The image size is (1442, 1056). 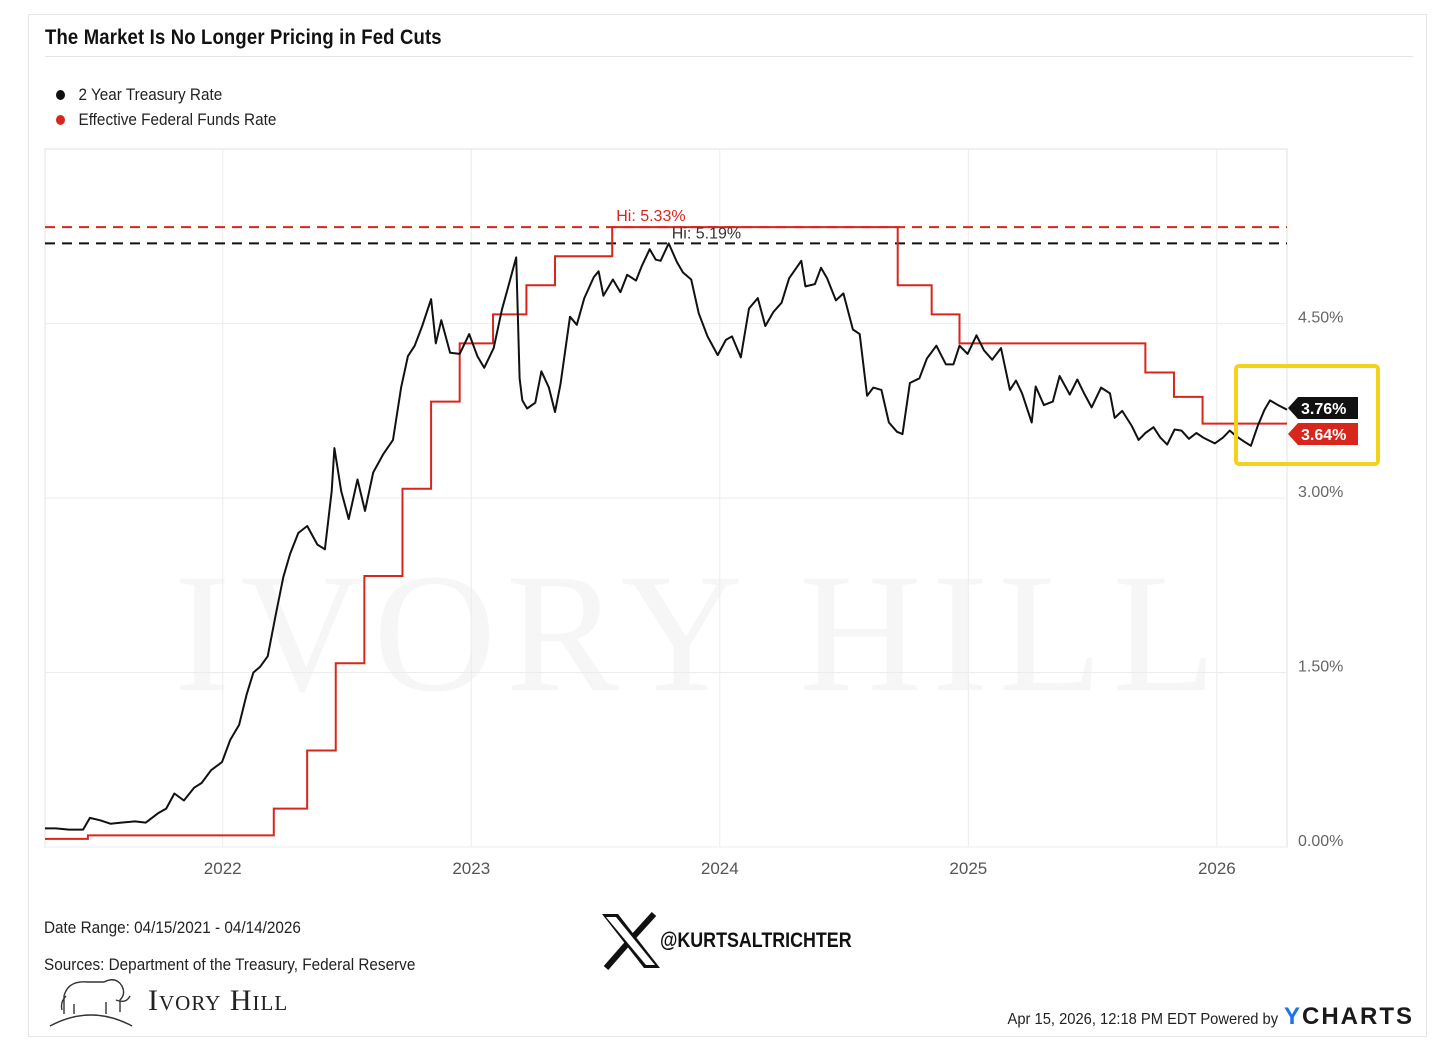 I want to click on social-handle-text: @KURTSALTRICHTER, so click(x=756, y=940).